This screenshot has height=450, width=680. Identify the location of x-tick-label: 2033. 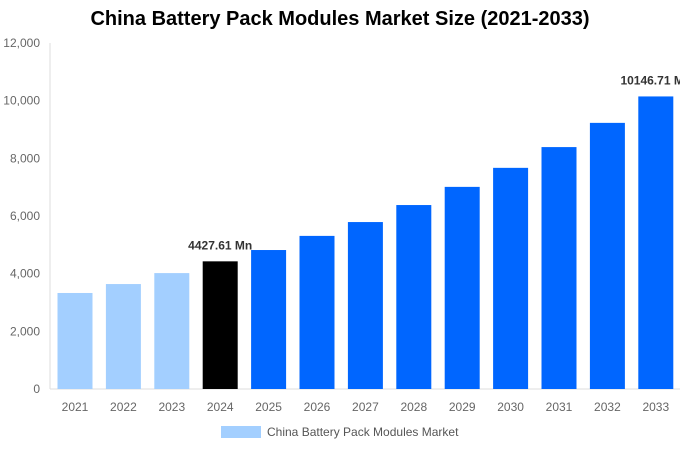
(655, 407).